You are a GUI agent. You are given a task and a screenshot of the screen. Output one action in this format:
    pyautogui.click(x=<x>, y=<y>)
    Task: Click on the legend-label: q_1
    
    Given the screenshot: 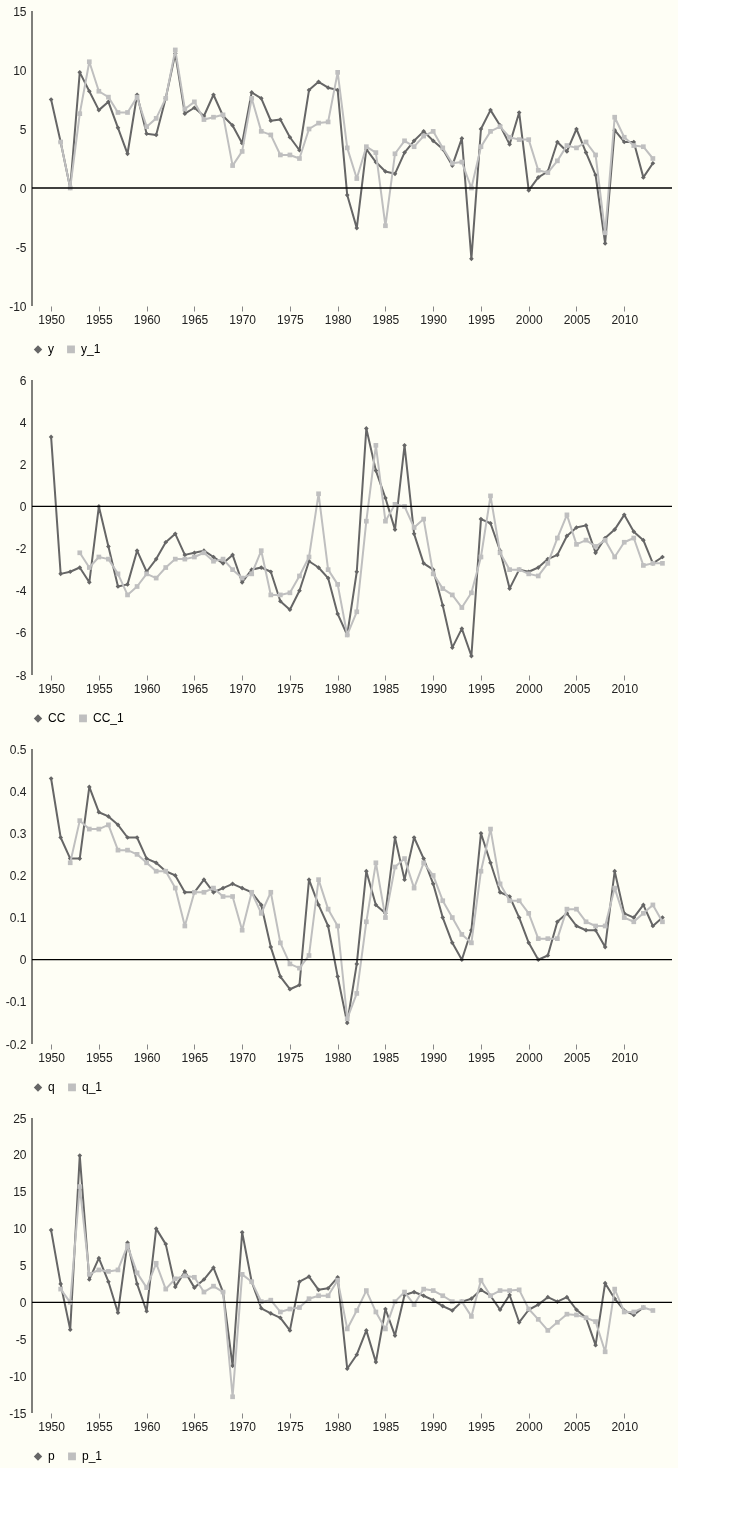 What is the action you would take?
    pyautogui.click(x=92, y=1087)
    